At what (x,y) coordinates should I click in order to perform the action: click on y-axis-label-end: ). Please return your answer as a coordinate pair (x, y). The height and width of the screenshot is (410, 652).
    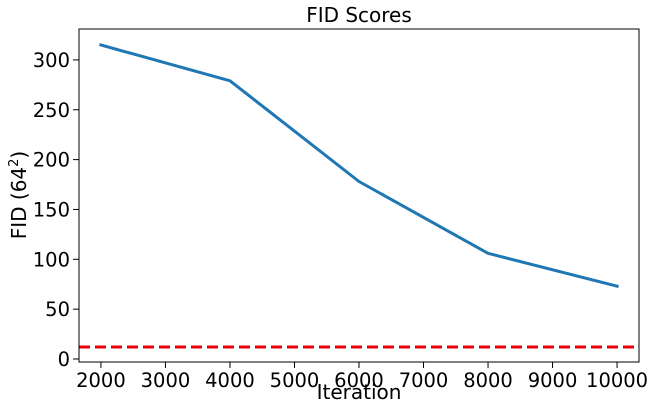
    Looking at the image, I should click on (19, 155).